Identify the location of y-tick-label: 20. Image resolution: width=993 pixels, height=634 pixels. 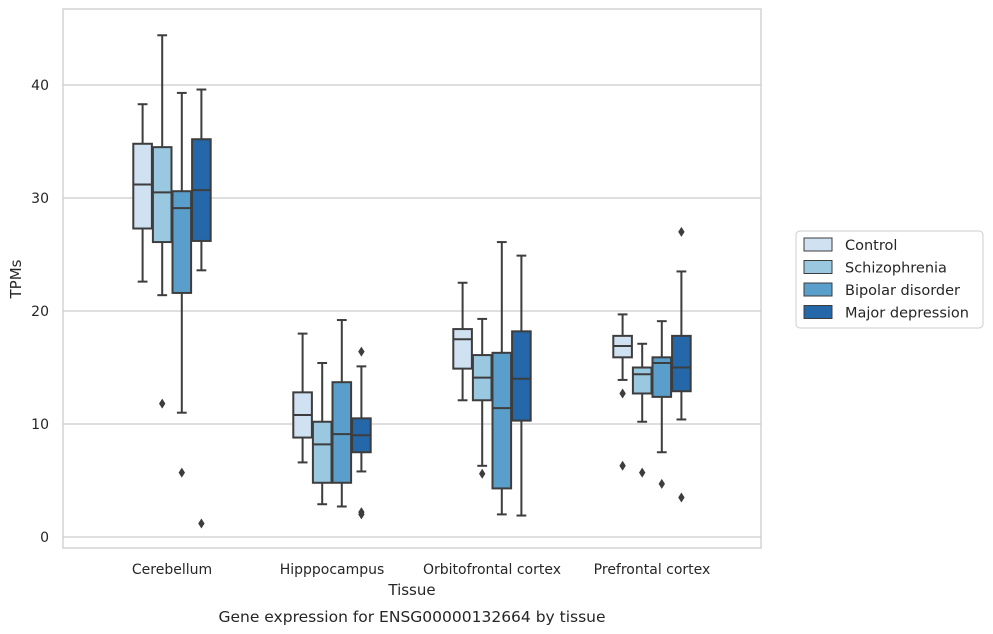
(40, 312).